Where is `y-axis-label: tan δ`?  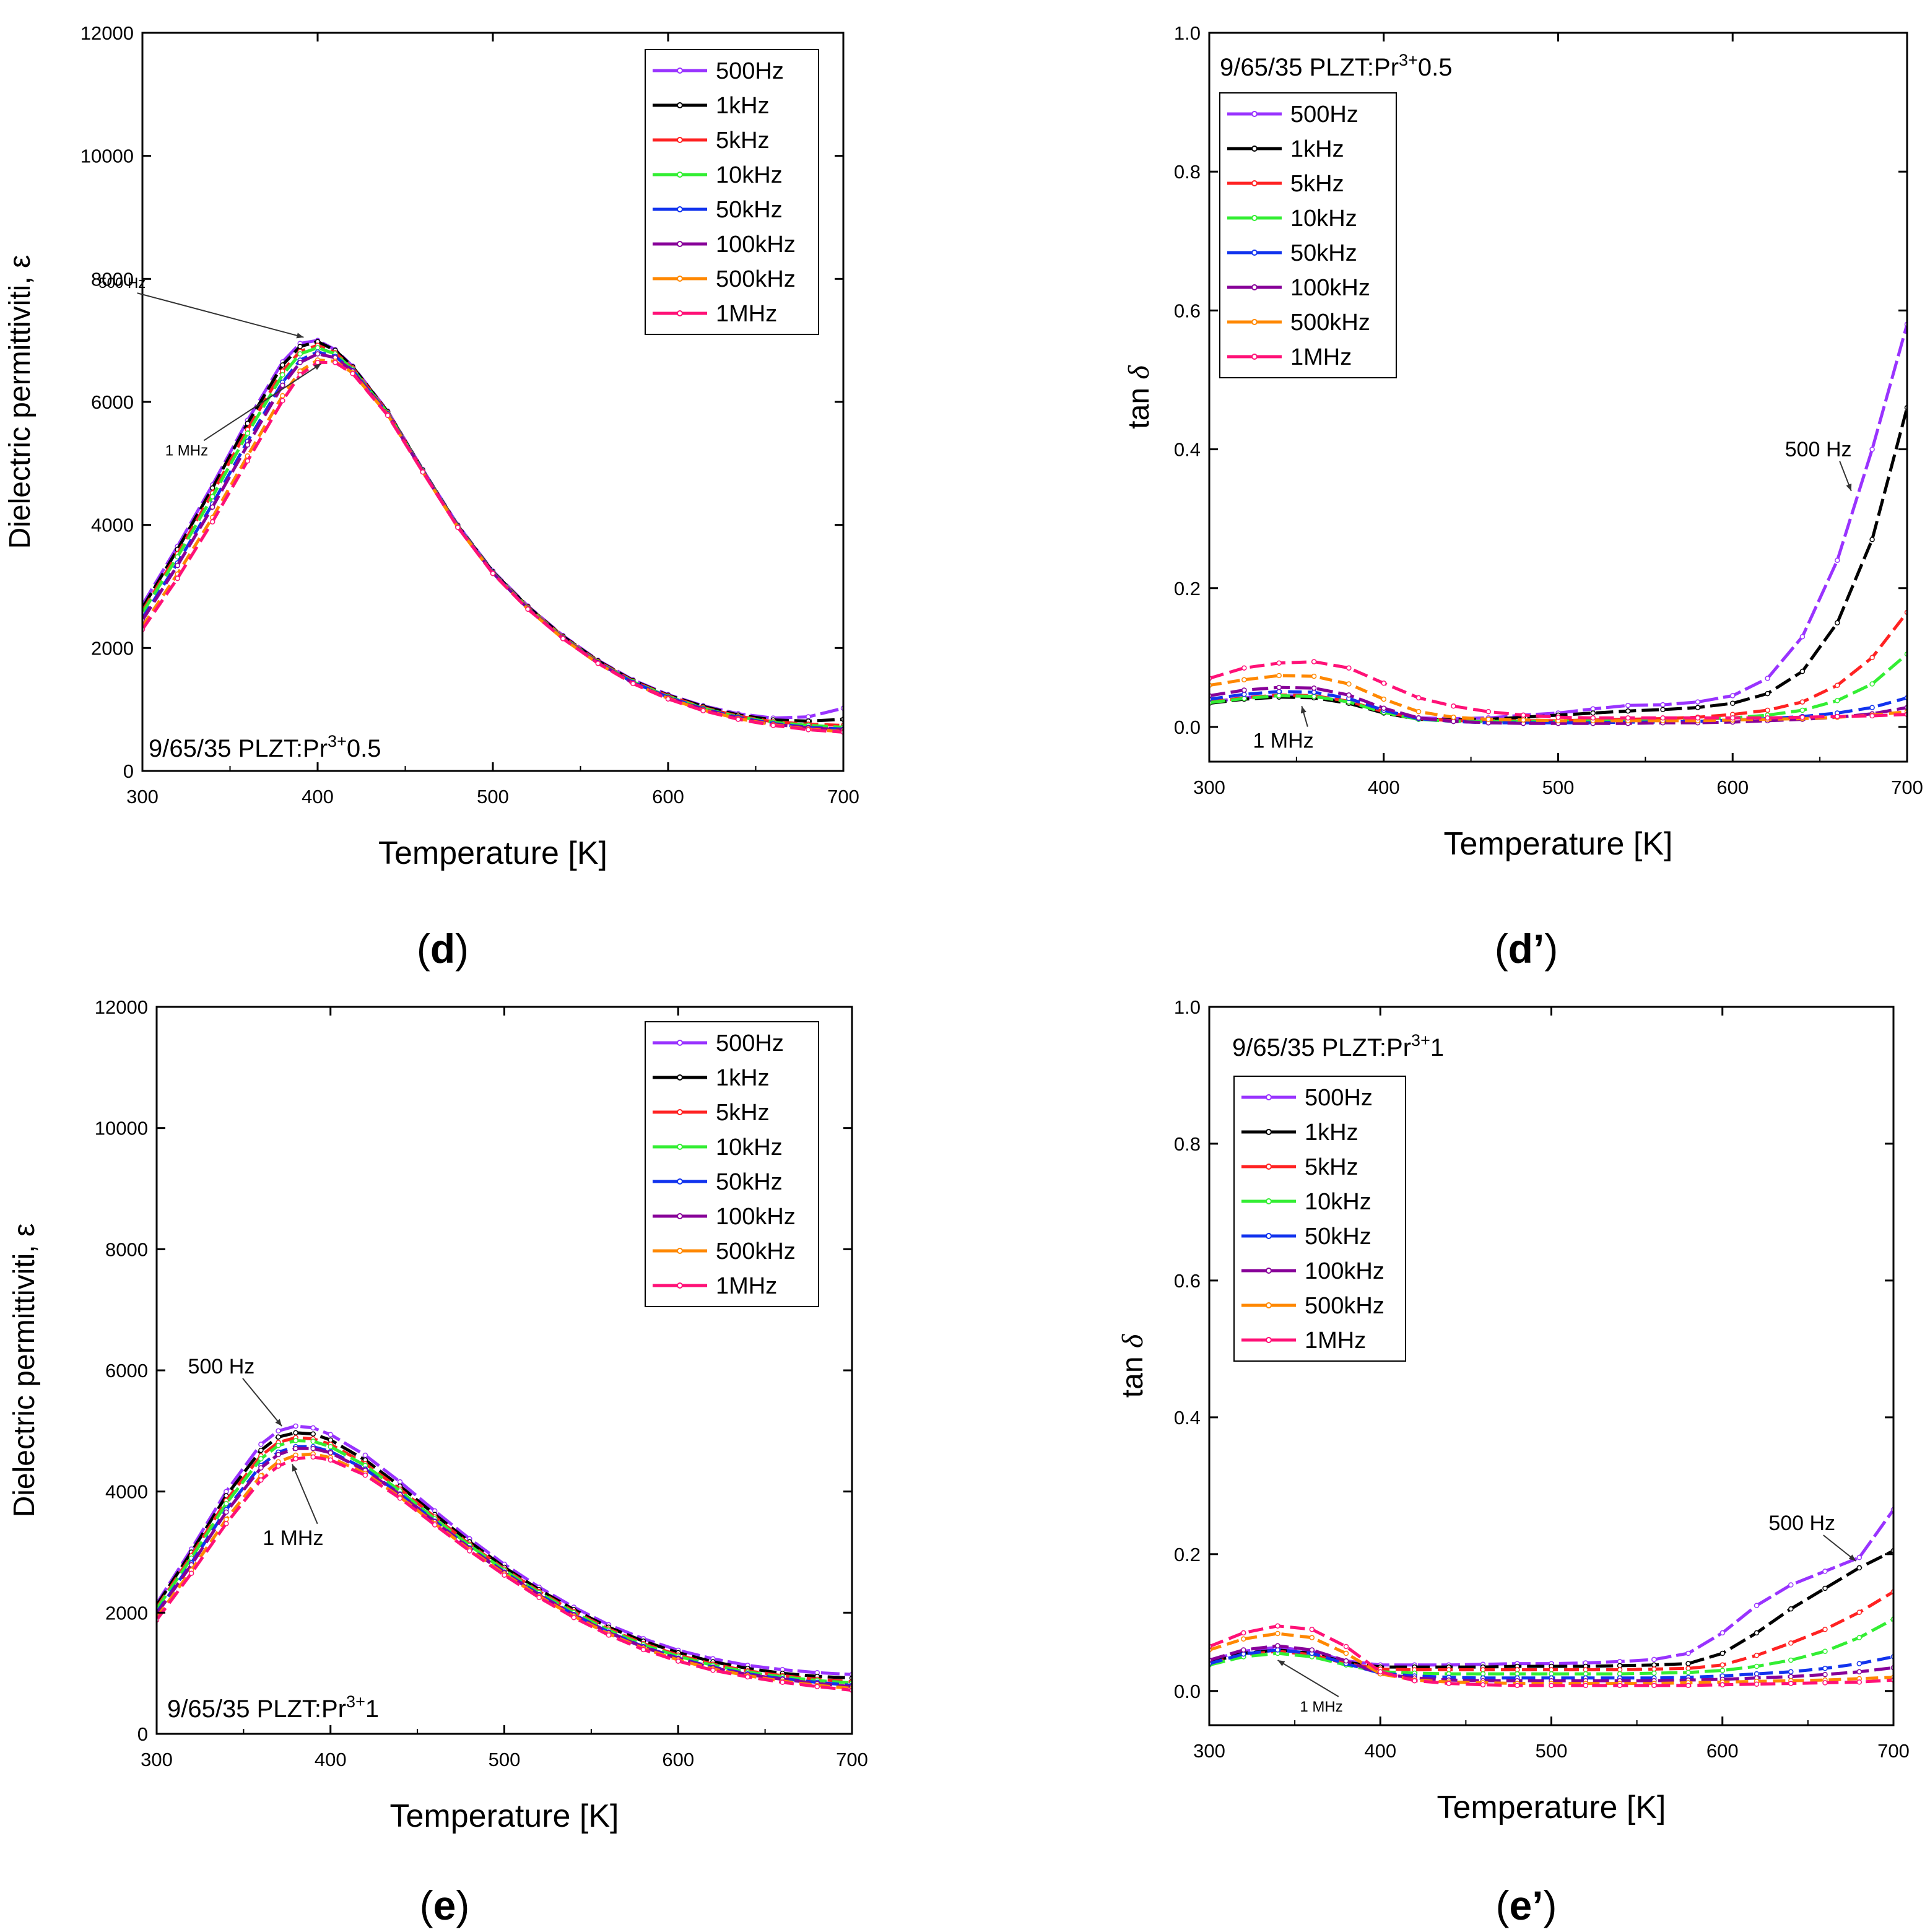
y-axis-label: tan δ is located at coordinates (1132, 1366).